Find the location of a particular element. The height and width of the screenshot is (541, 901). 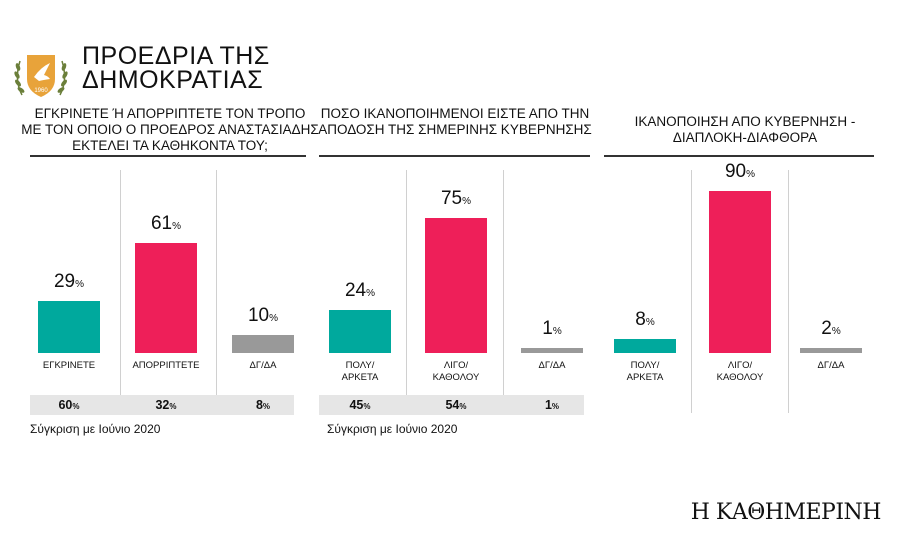

chart-1-value-label: 61% is located at coordinates (166, 224).